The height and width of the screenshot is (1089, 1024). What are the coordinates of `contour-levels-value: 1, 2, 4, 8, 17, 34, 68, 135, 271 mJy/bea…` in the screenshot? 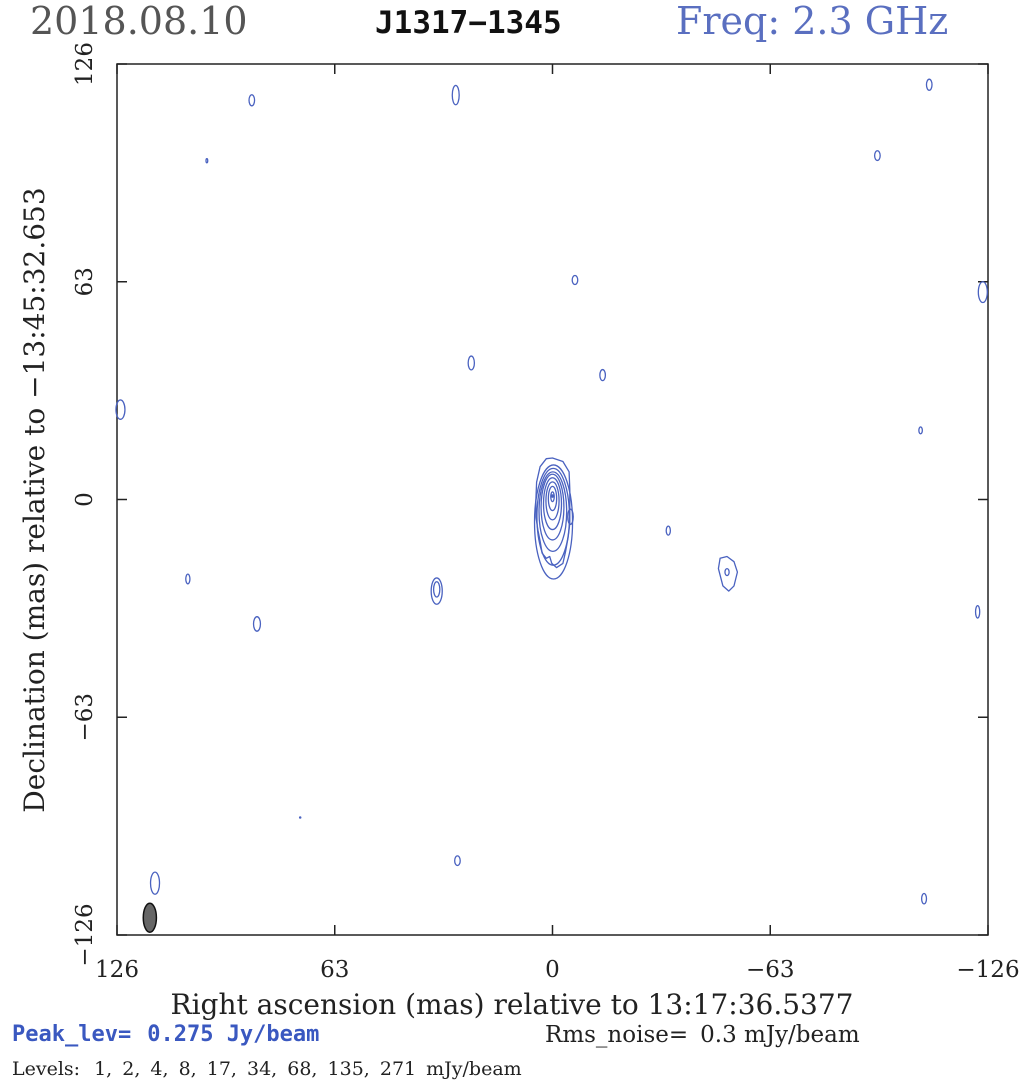 It's located at (308, 1069).